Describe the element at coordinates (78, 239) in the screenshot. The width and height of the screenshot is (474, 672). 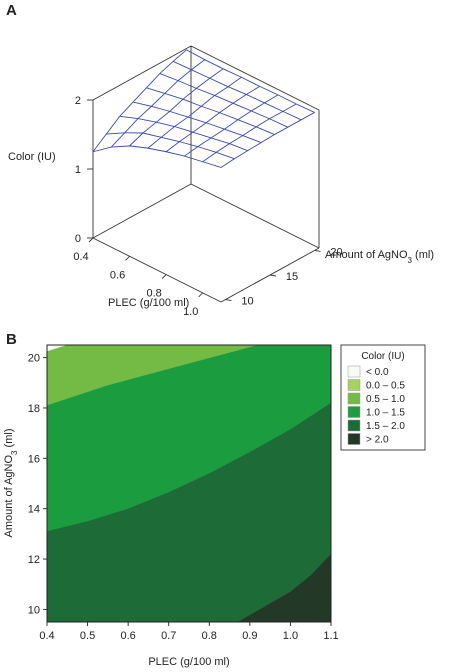
I see `z-tick-label: 0` at that location.